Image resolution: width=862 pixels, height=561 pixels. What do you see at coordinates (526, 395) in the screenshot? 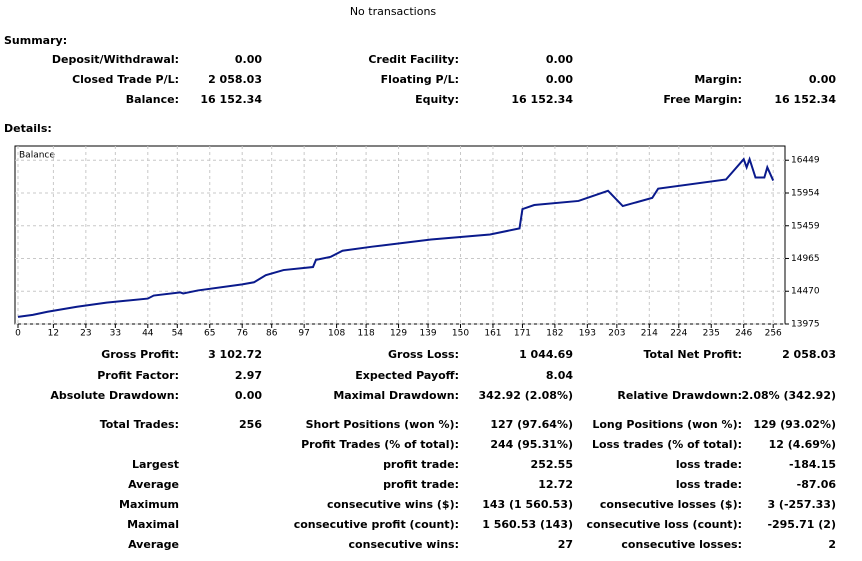
I see `value: 342.92 (2.08%)` at bounding box center [526, 395].